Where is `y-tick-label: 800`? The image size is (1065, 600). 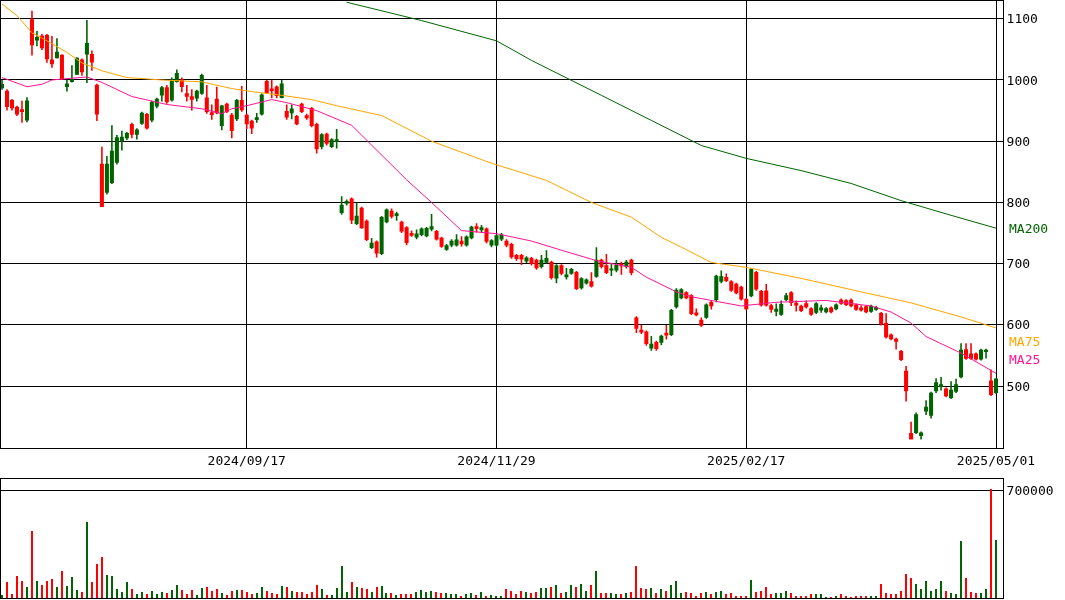
y-tick-label: 800 is located at coordinates (1018, 203).